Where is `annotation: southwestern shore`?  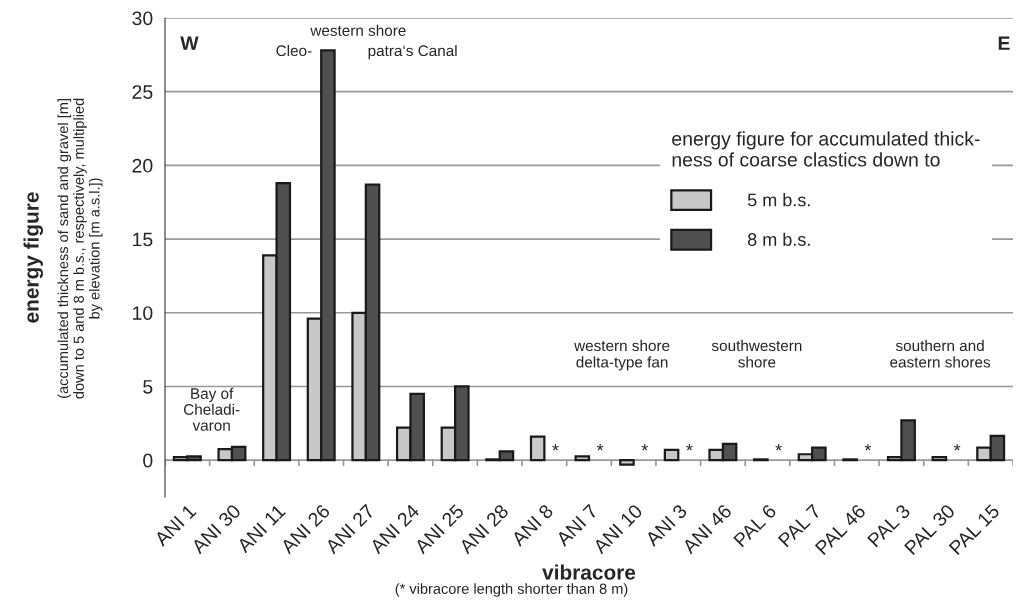
annotation: southwestern shore is located at coordinates (756, 353).